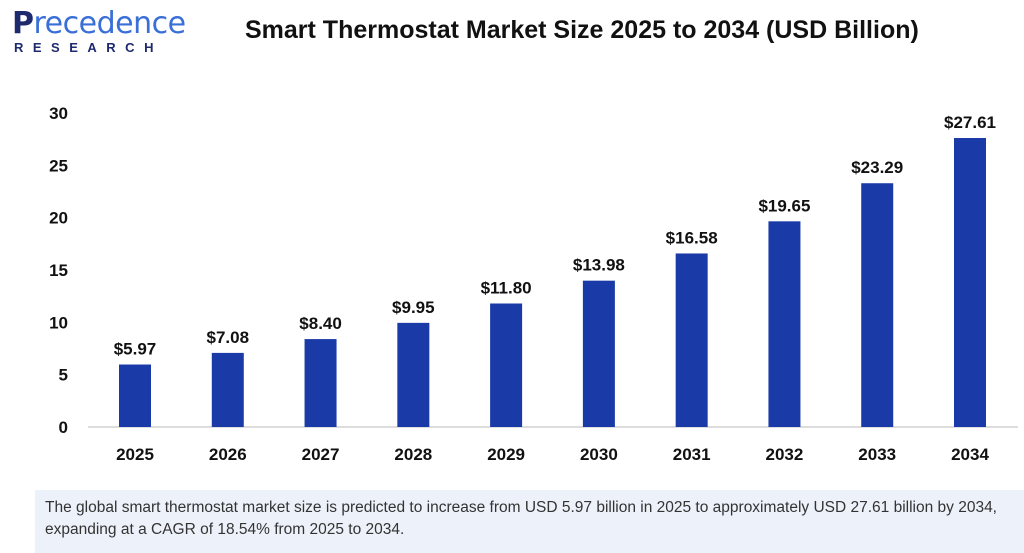  What do you see at coordinates (970, 122) in the screenshot?
I see `data-label: $27.61` at bounding box center [970, 122].